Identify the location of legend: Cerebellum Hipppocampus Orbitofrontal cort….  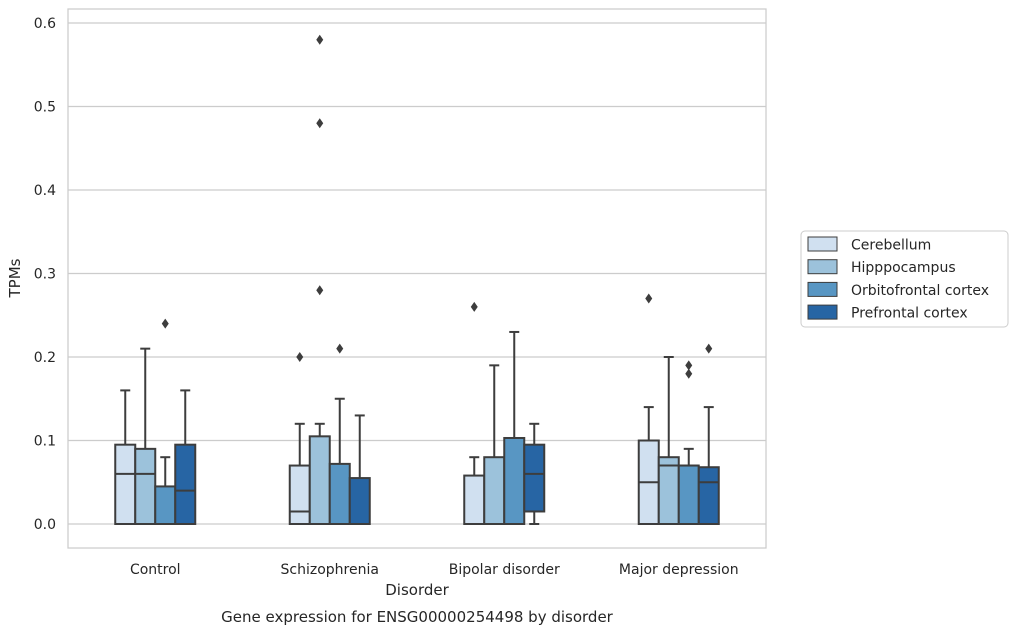
(904, 279).